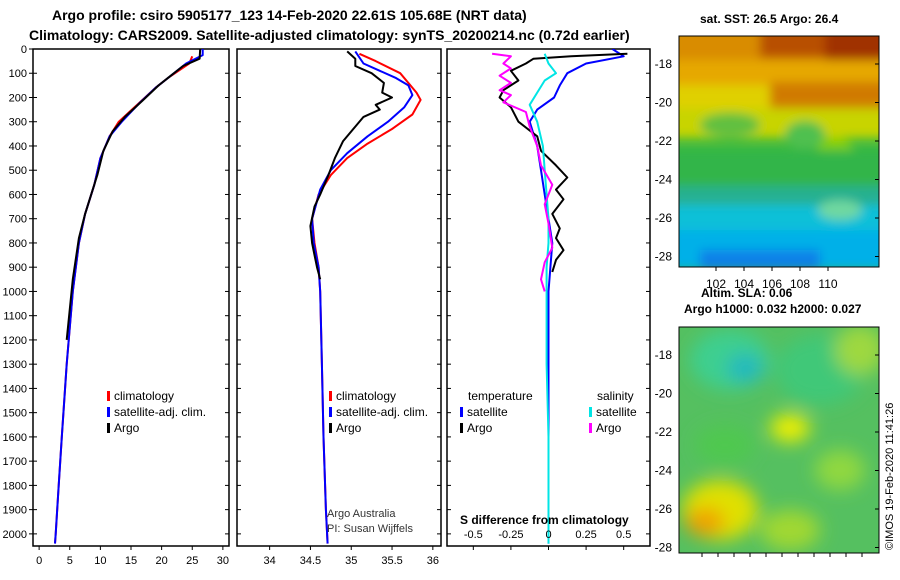 The width and height of the screenshot is (900, 580). I want to click on legend-title-salinity: salinity, so click(615, 396).